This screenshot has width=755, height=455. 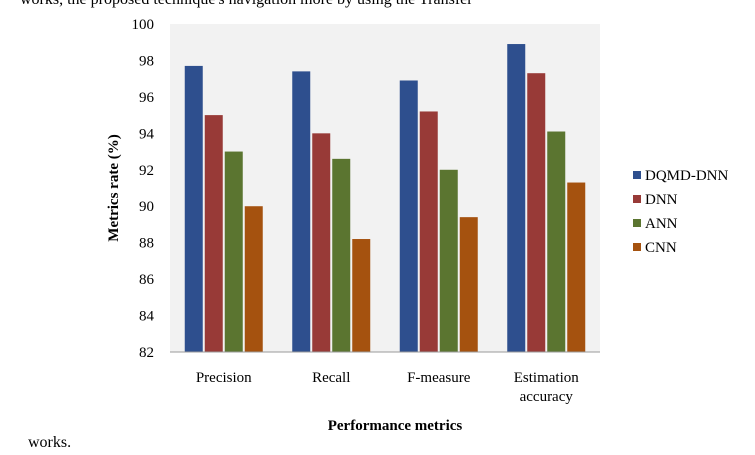 What do you see at coordinates (686, 176) in the screenshot?
I see `legend-label: DQMD-DNN` at bounding box center [686, 176].